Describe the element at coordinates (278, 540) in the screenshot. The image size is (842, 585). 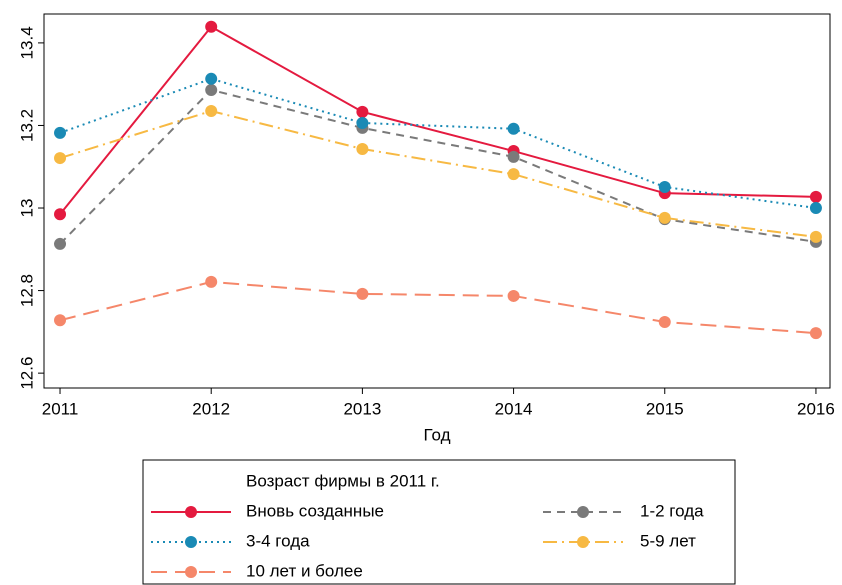
I see `legend-label: 3-4 года` at that location.